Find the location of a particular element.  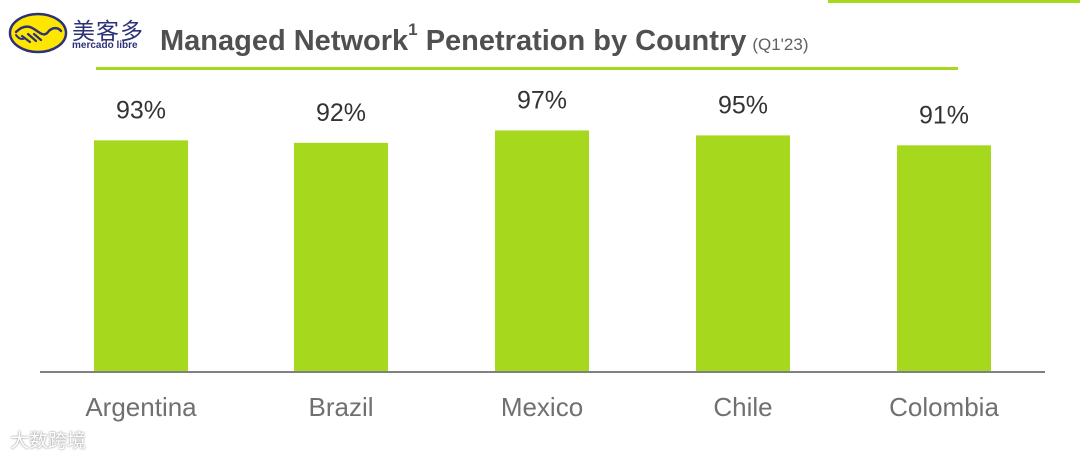

top-accent-line is located at coordinates (954, 1).